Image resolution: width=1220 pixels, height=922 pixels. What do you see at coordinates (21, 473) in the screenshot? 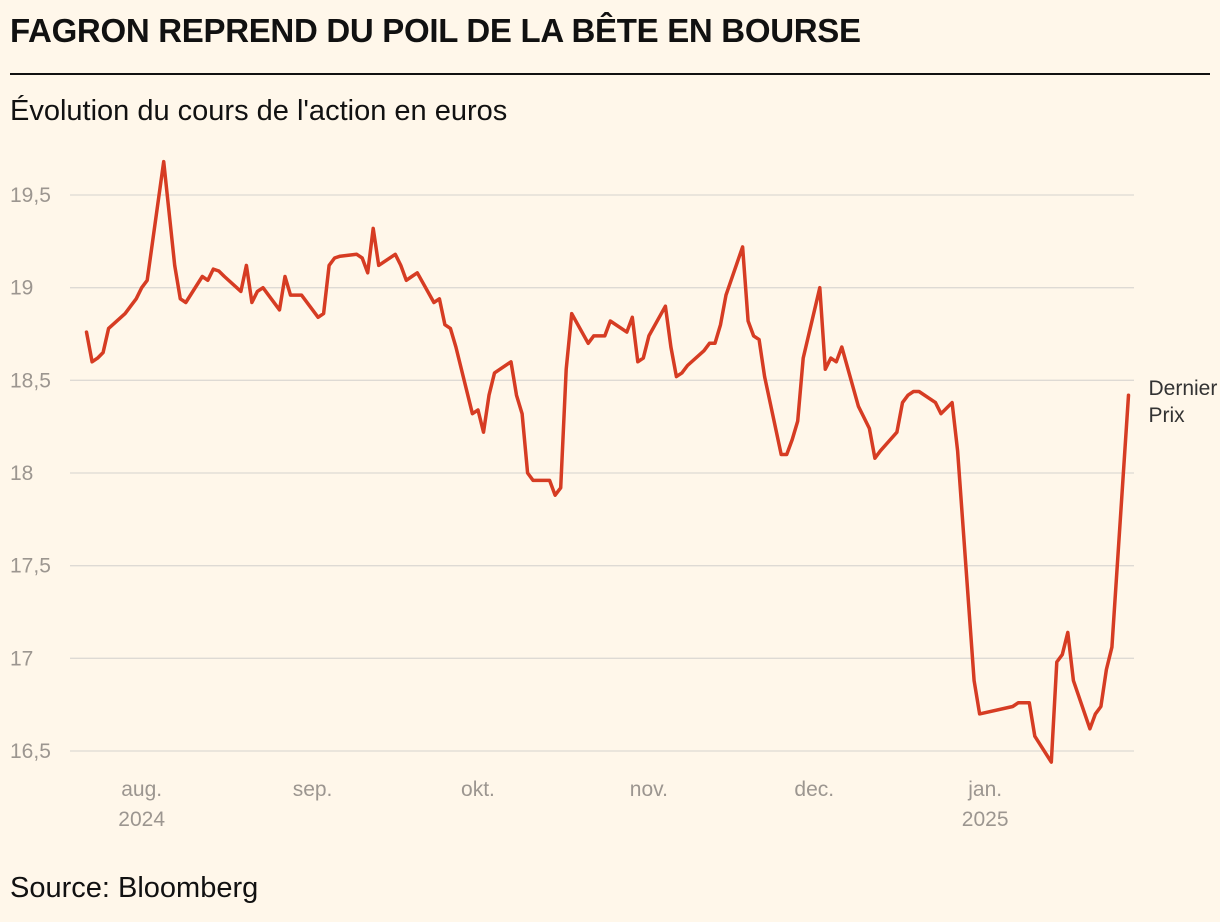
I see `y-tick-label-3: 18` at bounding box center [21, 473].